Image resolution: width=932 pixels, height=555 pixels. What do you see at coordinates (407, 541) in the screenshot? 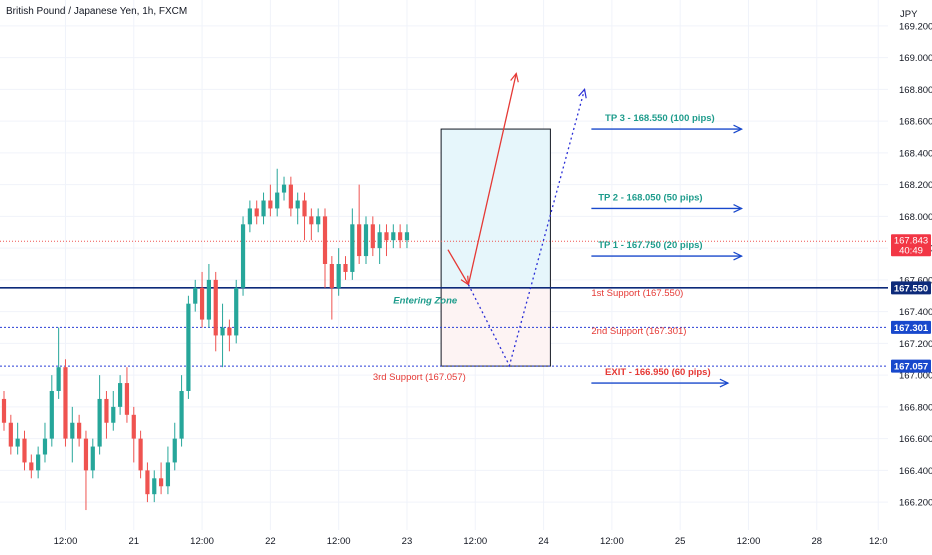
I see `x-tick-label: 23` at bounding box center [407, 541].